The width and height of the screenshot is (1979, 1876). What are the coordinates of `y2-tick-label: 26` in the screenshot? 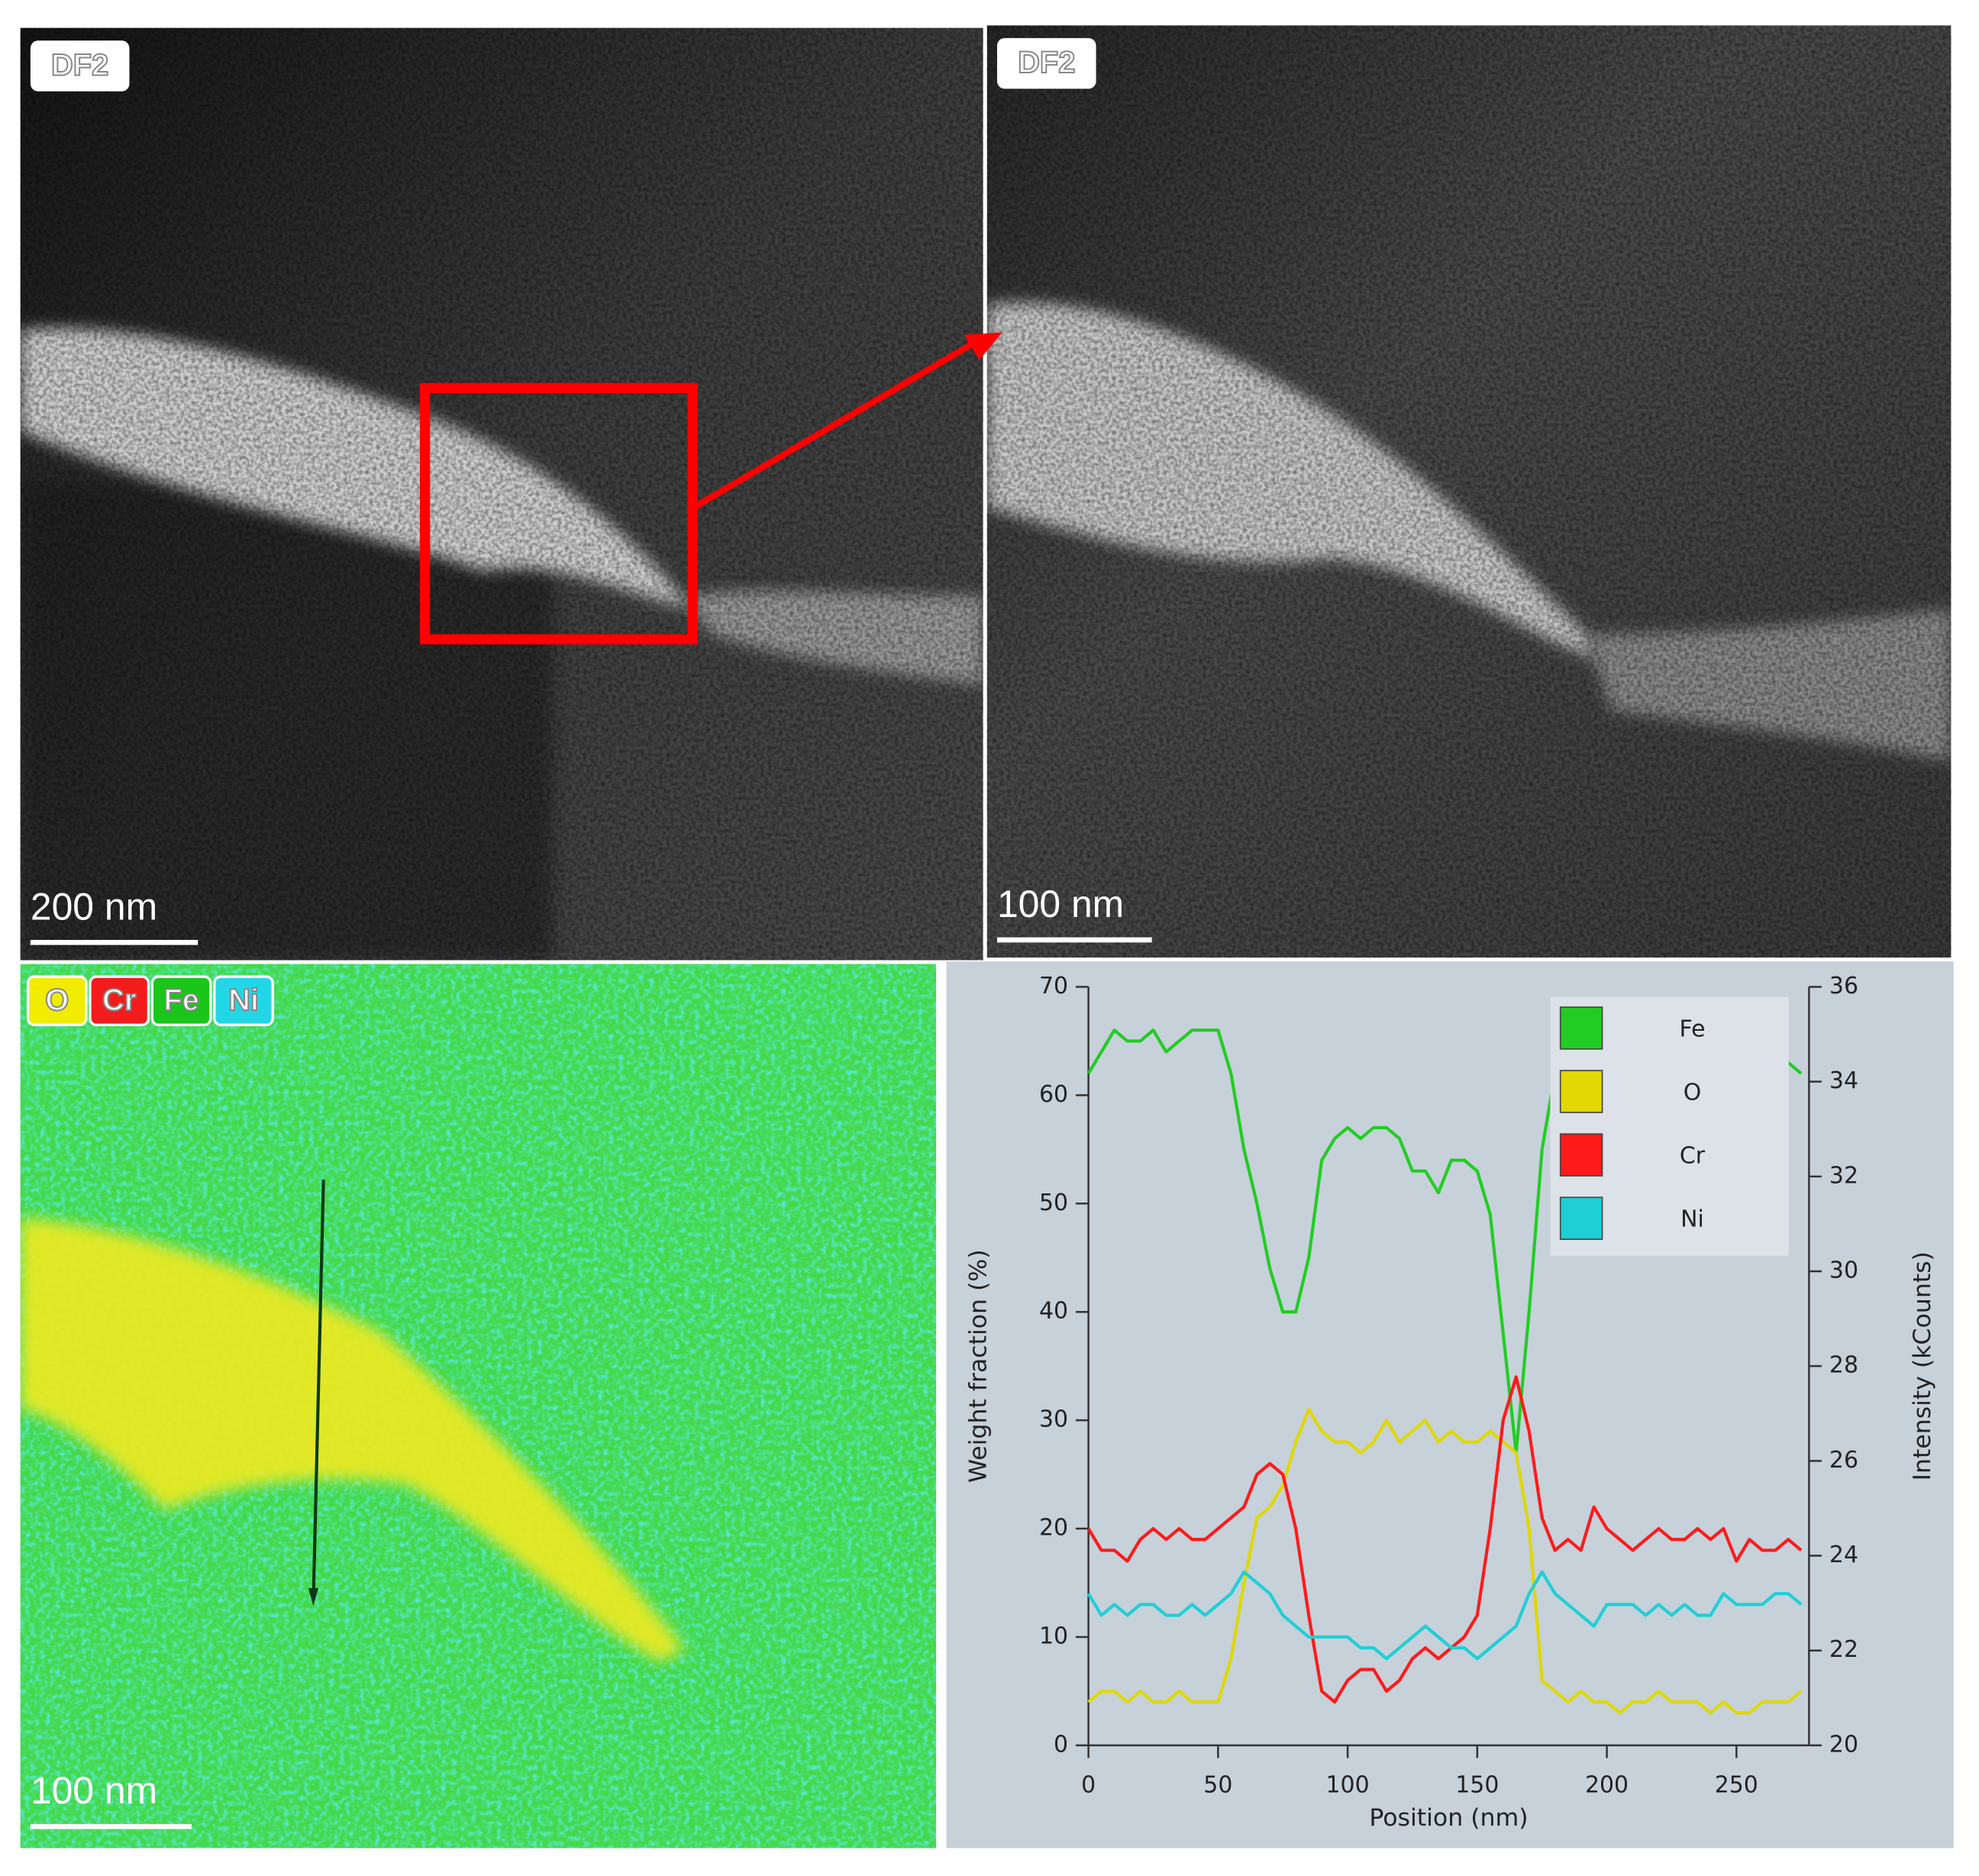 It's located at (1844, 1460).